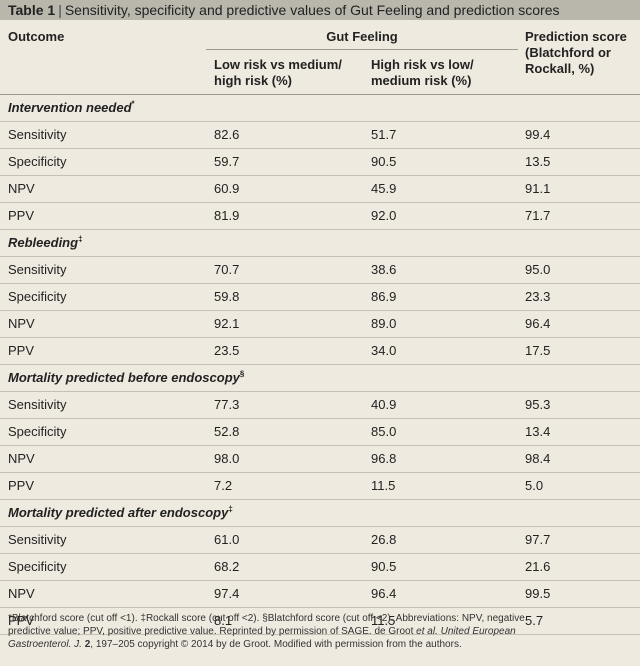  I want to click on prediction-score-value: 98.4, so click(538, 458).